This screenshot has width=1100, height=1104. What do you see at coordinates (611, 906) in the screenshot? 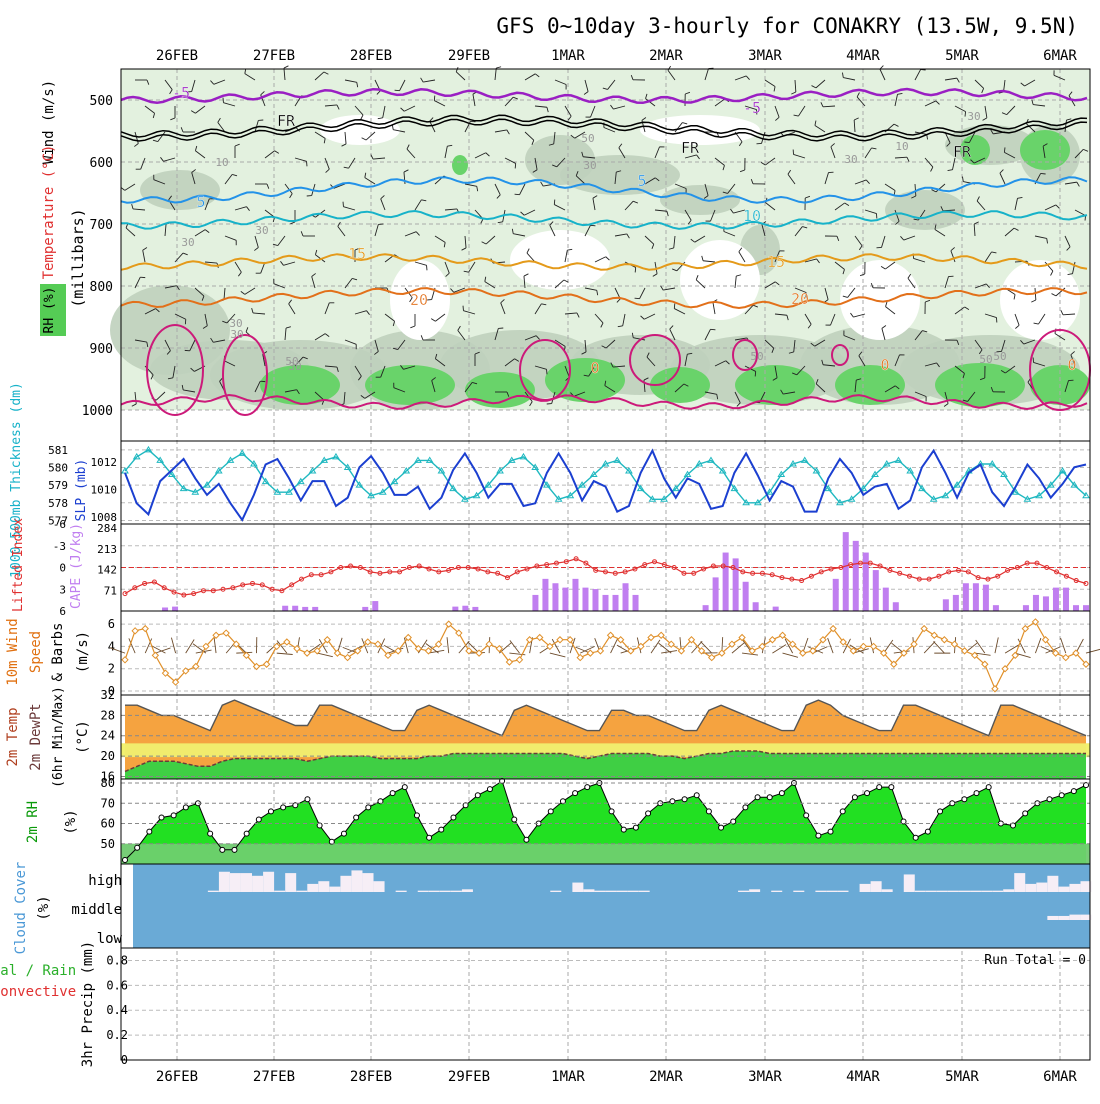
I see `cloud-background` at bounding box center [611, 906].